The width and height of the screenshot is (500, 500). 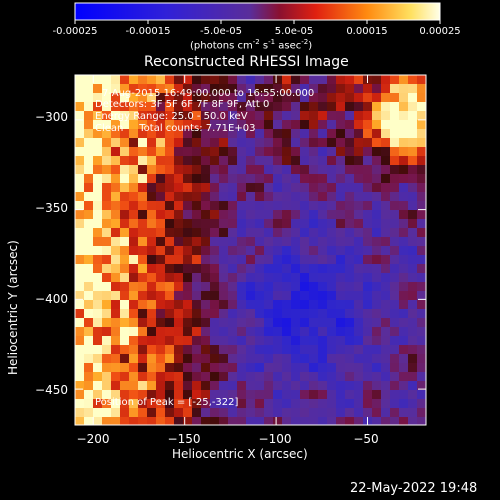 What do you see at coordinates (167, 402) in the screenshot?
I see `info-peak: Position of Peak = [-25,-322]` at bounding box center [167, 402].